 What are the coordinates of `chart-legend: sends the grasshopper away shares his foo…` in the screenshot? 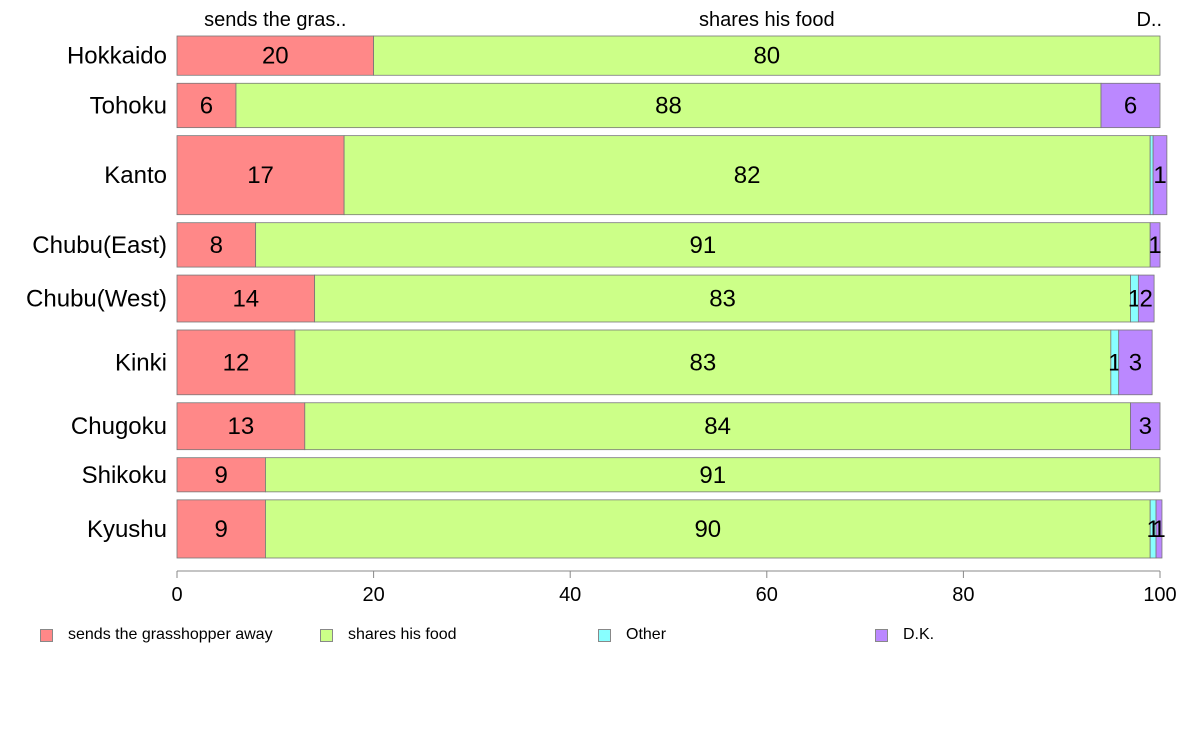 It's located at (594, 635).